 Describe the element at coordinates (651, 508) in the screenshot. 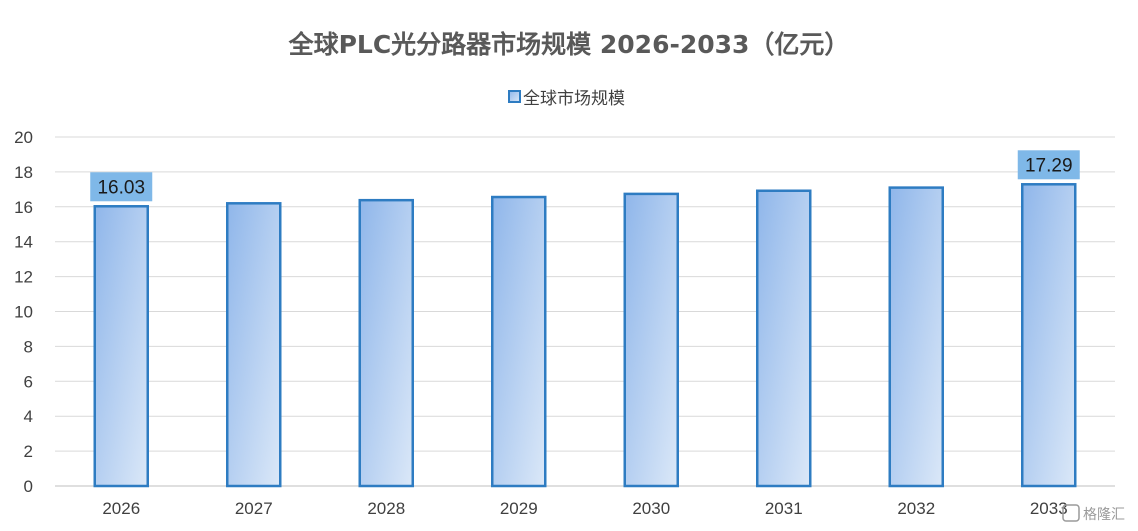

I see `x-tick-label: 2030` at that location.